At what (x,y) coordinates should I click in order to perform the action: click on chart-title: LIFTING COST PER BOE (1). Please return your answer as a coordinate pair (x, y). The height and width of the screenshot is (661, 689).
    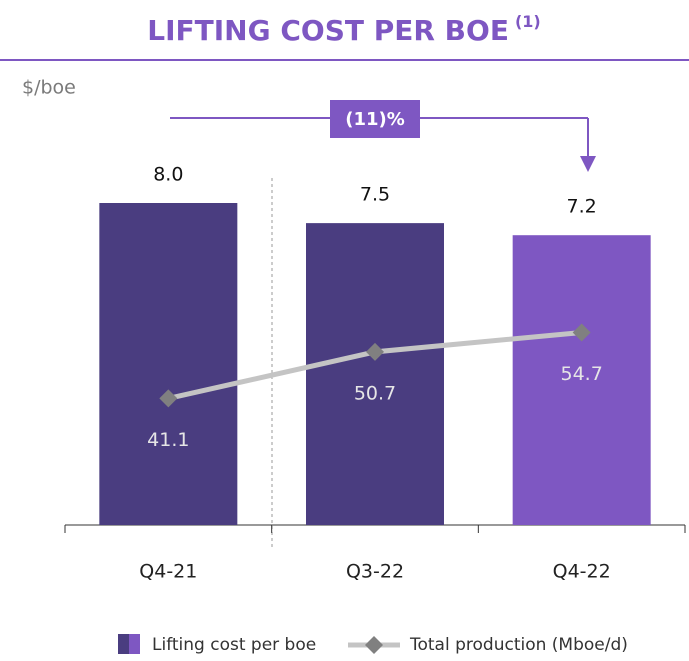
    Looking at the image, I should click on (343, 30).